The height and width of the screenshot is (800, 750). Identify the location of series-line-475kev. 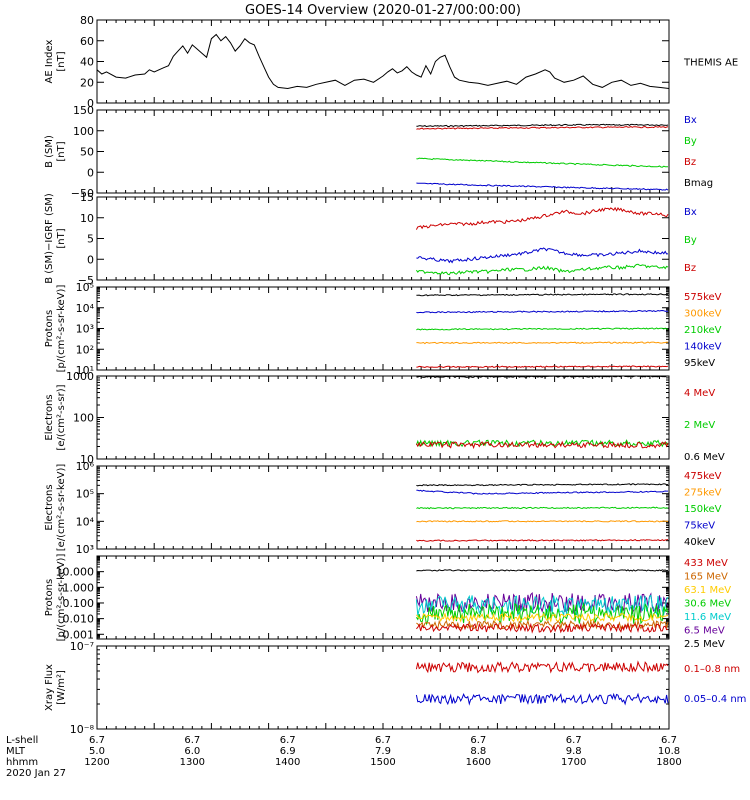
(542, 540).